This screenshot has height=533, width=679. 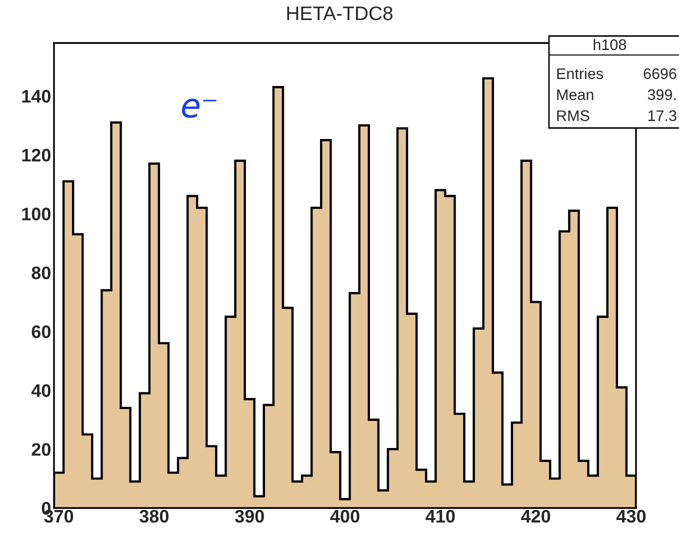 What do you see at coordinates (36, 214) in the screenshot?
I see `y-tick-label: 100` at bounding box center [36, 214].